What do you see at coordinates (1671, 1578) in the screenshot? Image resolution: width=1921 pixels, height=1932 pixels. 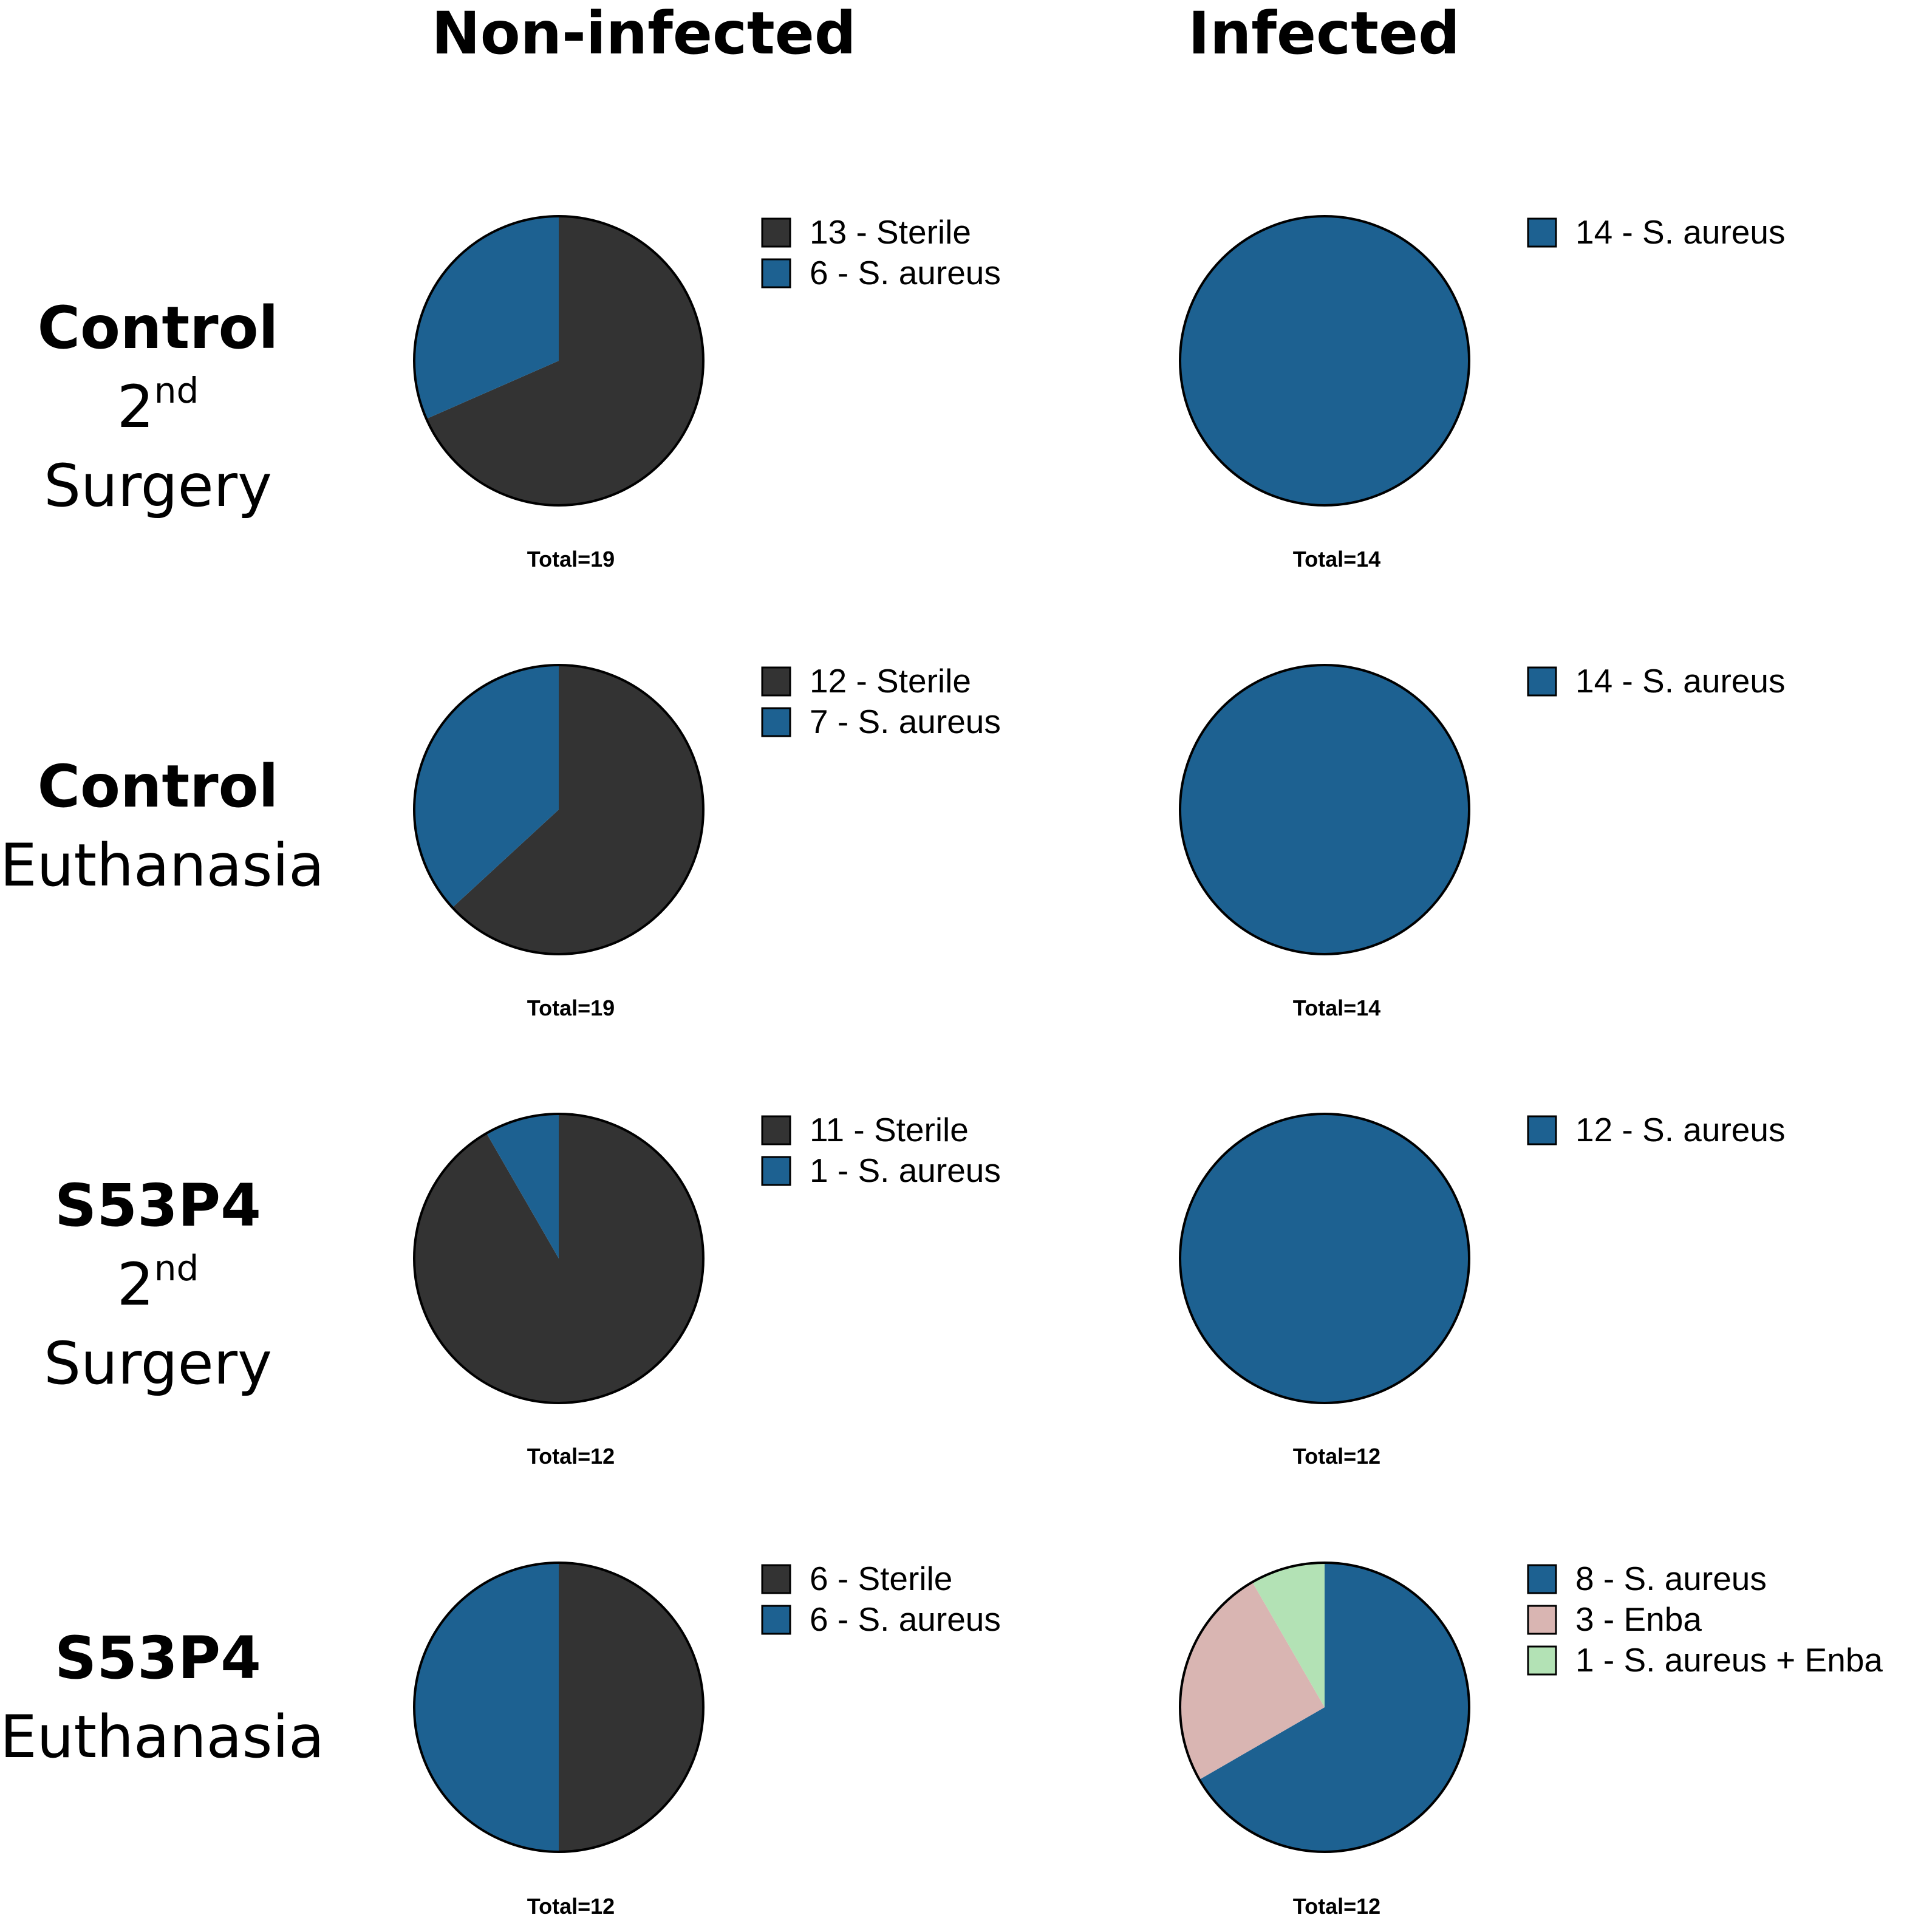 I see `legend-label: 8 - S. aureus` at bounding box center [1671, 1578].